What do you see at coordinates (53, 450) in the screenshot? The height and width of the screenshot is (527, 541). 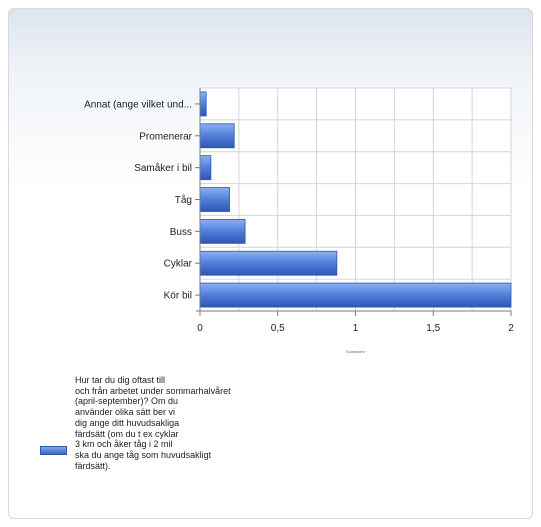 I see `legend-swatch` at bounding box center [53, 450].